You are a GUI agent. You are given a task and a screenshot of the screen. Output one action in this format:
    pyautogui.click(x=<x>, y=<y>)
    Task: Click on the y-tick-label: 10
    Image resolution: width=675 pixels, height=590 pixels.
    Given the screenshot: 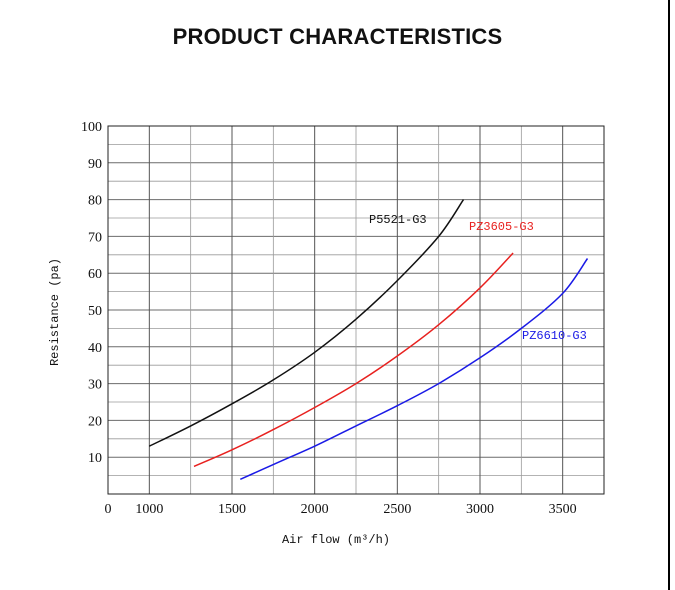 What is the action you would take?
    pyautogui.click(x=95, y=458)
    